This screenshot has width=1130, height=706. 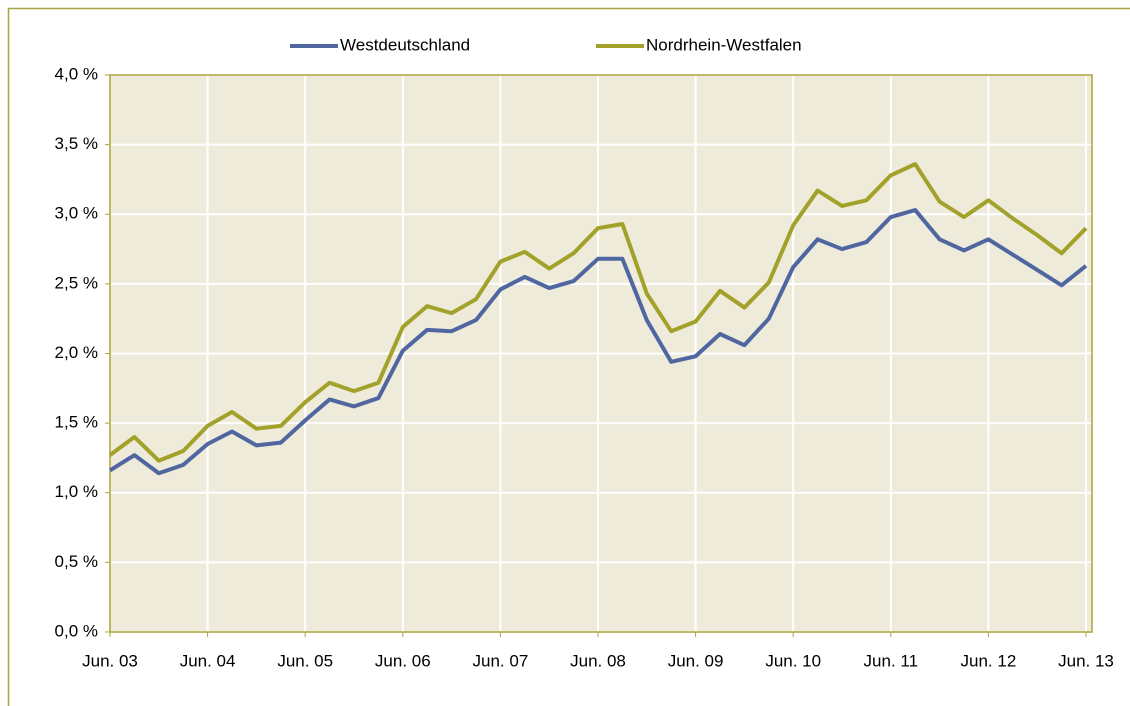 I want to click on x-tick-label: Jun. 11, so click(x=891, y=660).